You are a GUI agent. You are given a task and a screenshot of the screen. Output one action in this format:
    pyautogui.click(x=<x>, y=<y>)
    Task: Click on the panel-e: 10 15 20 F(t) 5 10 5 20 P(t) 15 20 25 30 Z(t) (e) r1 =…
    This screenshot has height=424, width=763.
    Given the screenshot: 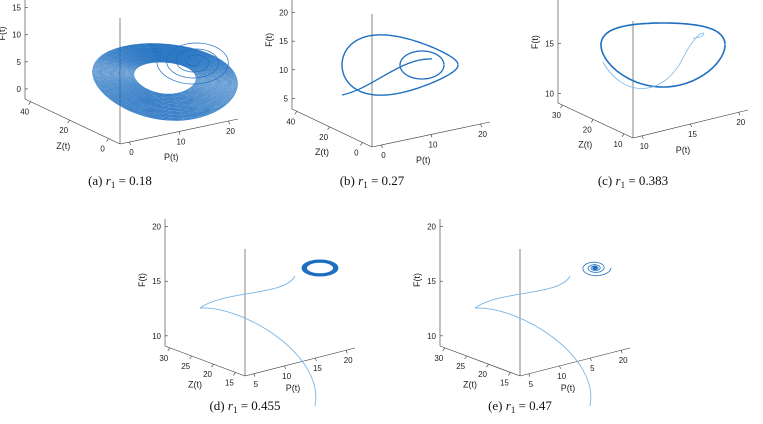 What is the action you would take?
    pyautogui.click(x=521, y=317)
    